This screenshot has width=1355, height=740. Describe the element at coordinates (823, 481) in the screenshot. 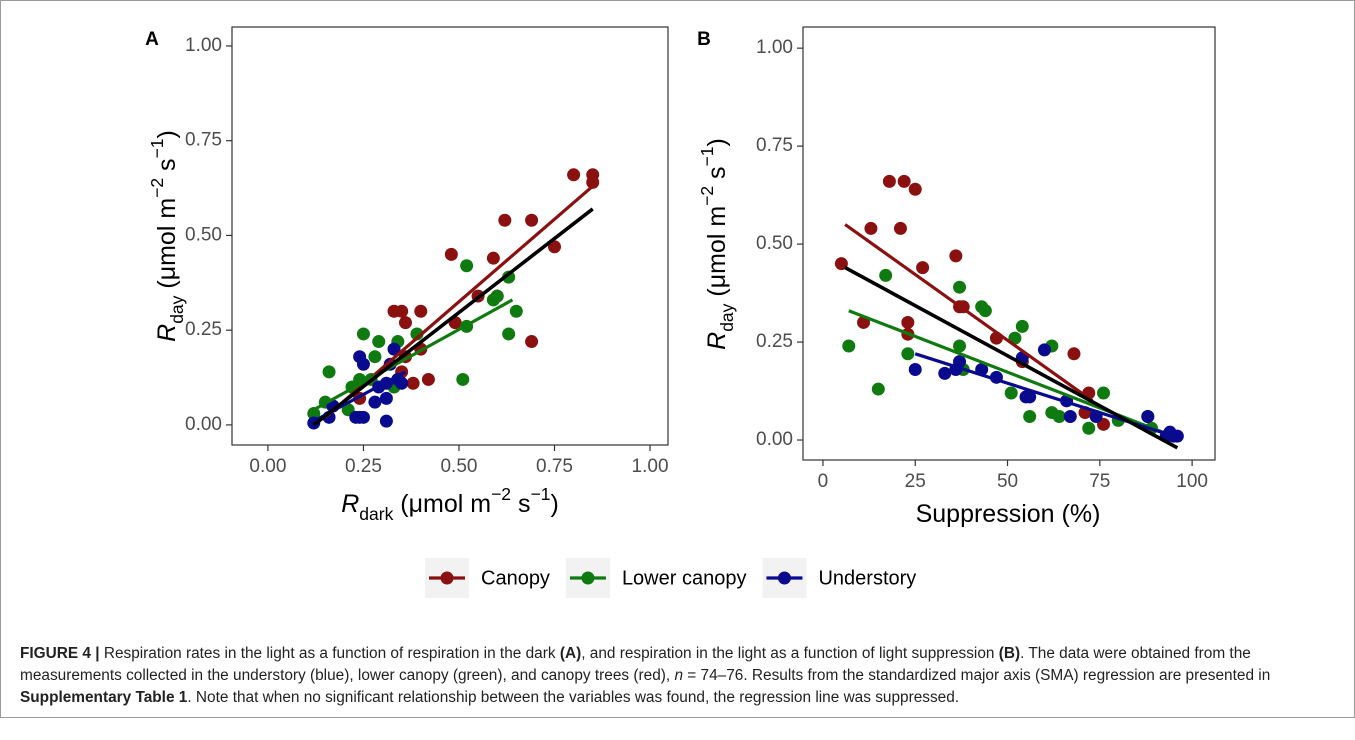

I see `x-tick-label: 0` at that location.